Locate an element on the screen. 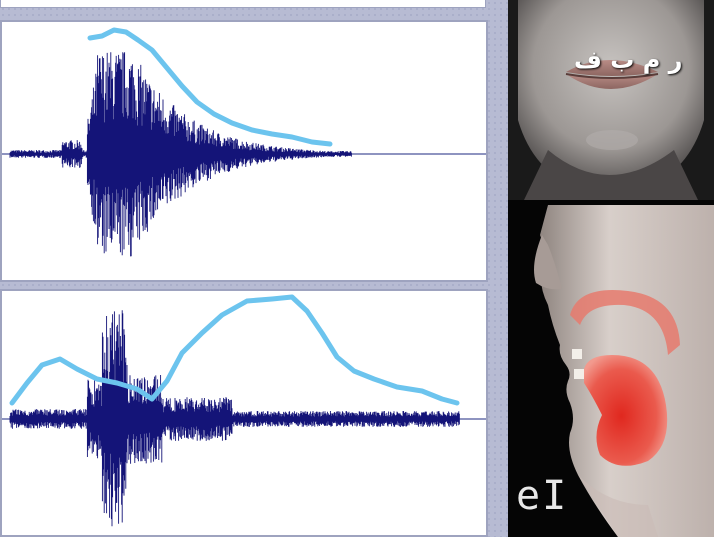 This screenshot has height=537, width=714. arabic-letters-overlay: ر م ب ف is located at coordinates (628, 60).